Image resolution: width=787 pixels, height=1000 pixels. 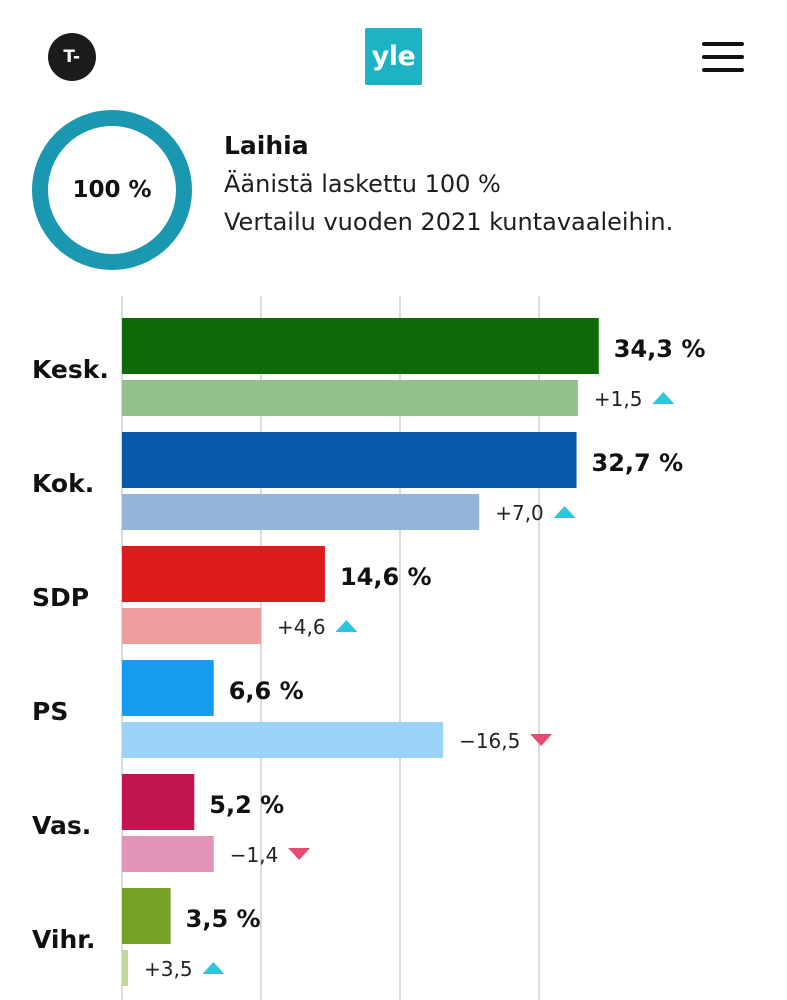 I want to click on top-bar: T- yle, so click(x=393, y=55).